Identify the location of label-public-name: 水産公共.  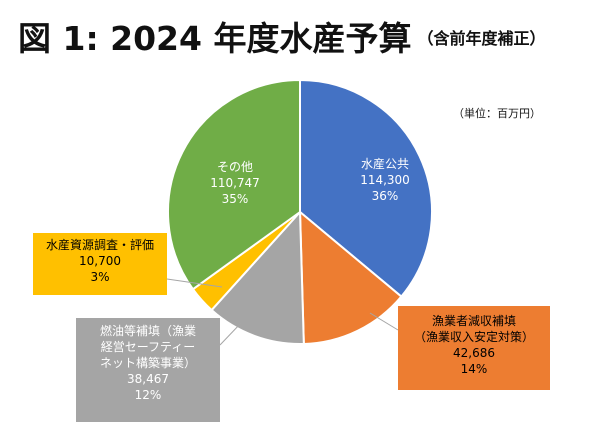
(384, 164).